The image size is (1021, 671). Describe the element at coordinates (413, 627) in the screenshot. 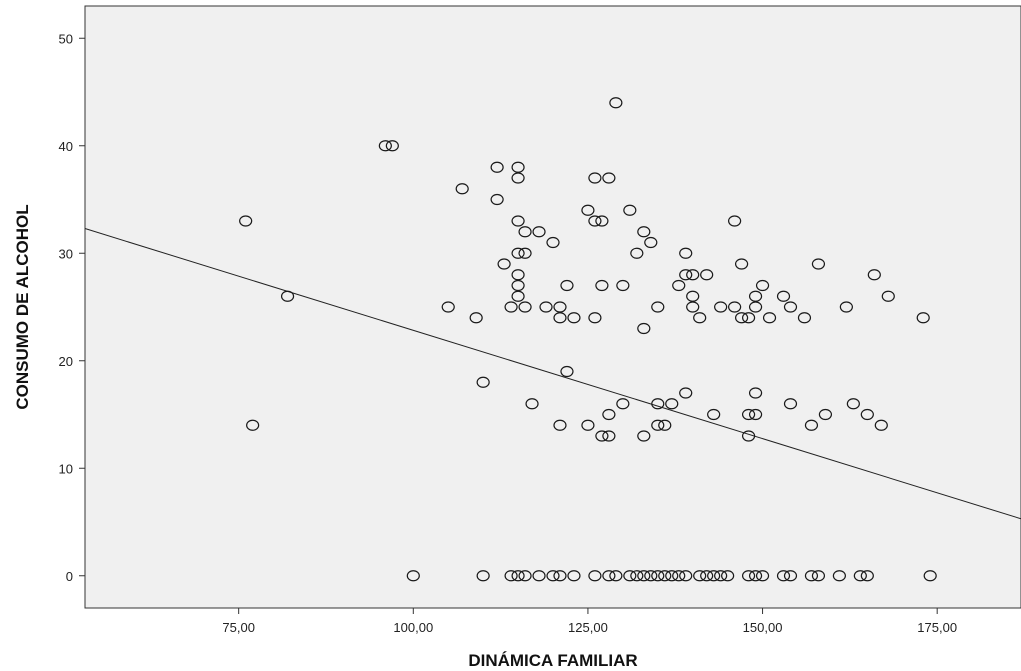

I see `x-tick-label: 100,00` at that location.